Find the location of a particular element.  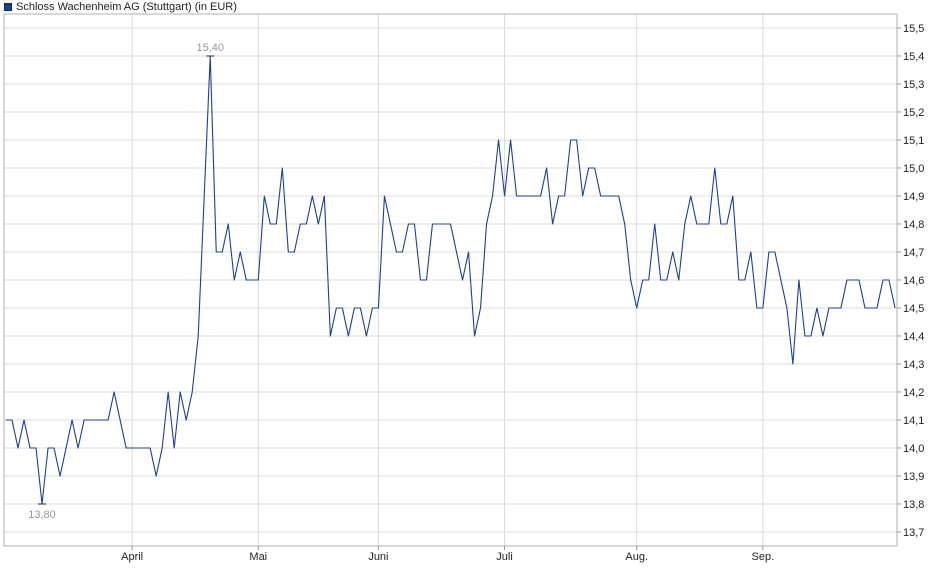

y-tick-label: 14,7 is located at coordinates (913, 253).